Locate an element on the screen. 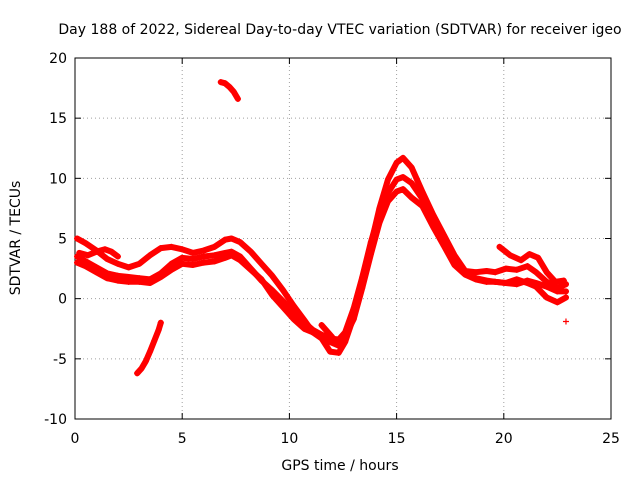 The height and width of the screenshot is (480, 640). y-tick-label: -5 is located at coordinates (60, 360).